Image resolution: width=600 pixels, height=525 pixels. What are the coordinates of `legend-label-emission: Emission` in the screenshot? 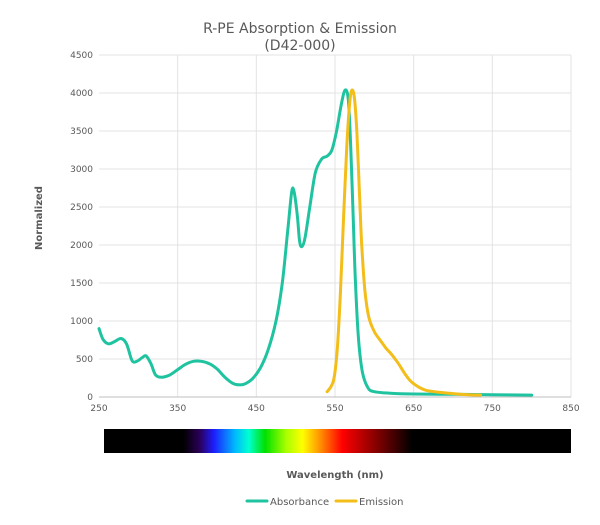 It's located at (381, 502).